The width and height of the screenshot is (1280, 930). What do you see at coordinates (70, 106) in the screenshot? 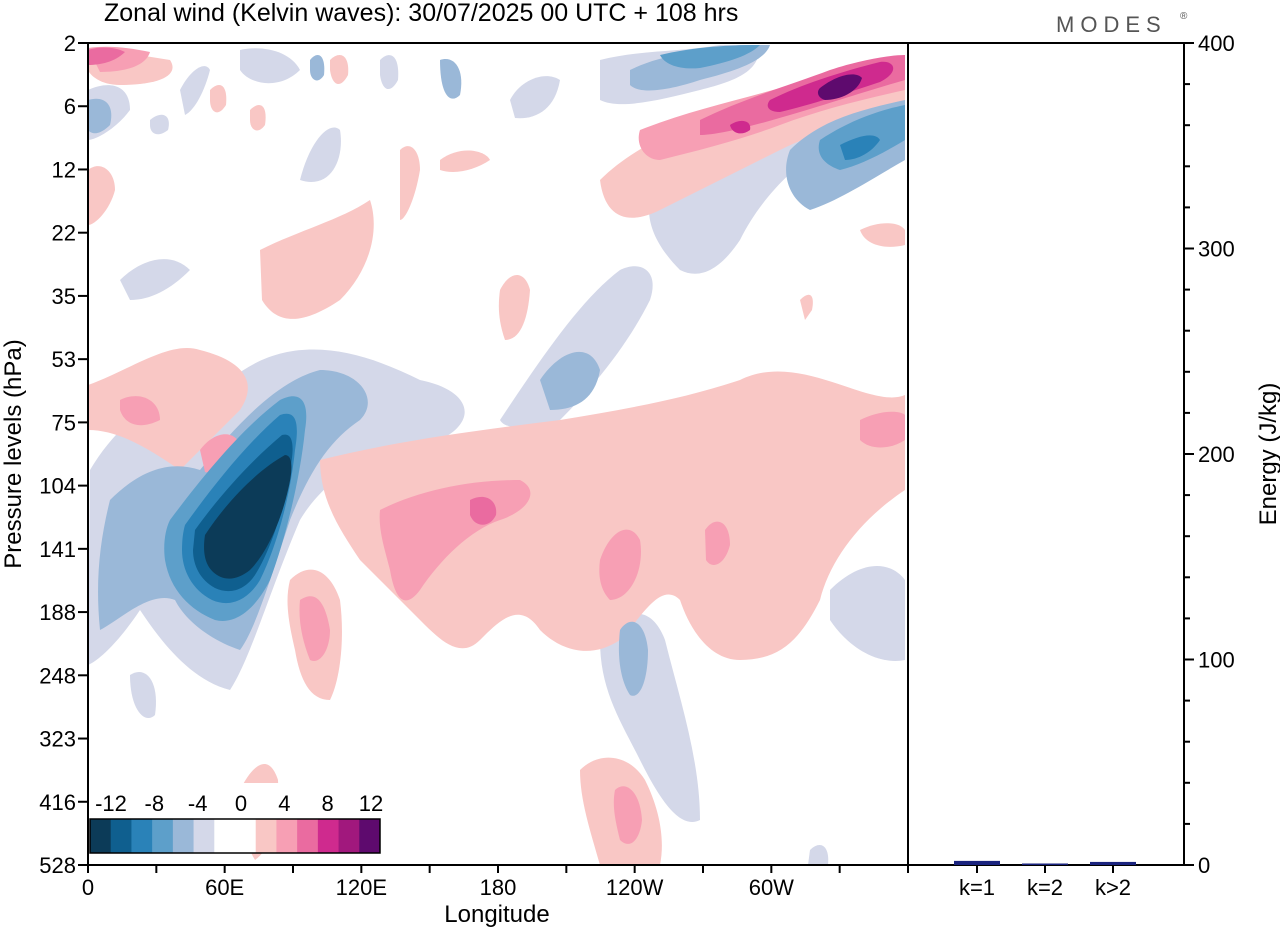
I see `y-tick-label: 6` at bounding box center [70, 106].